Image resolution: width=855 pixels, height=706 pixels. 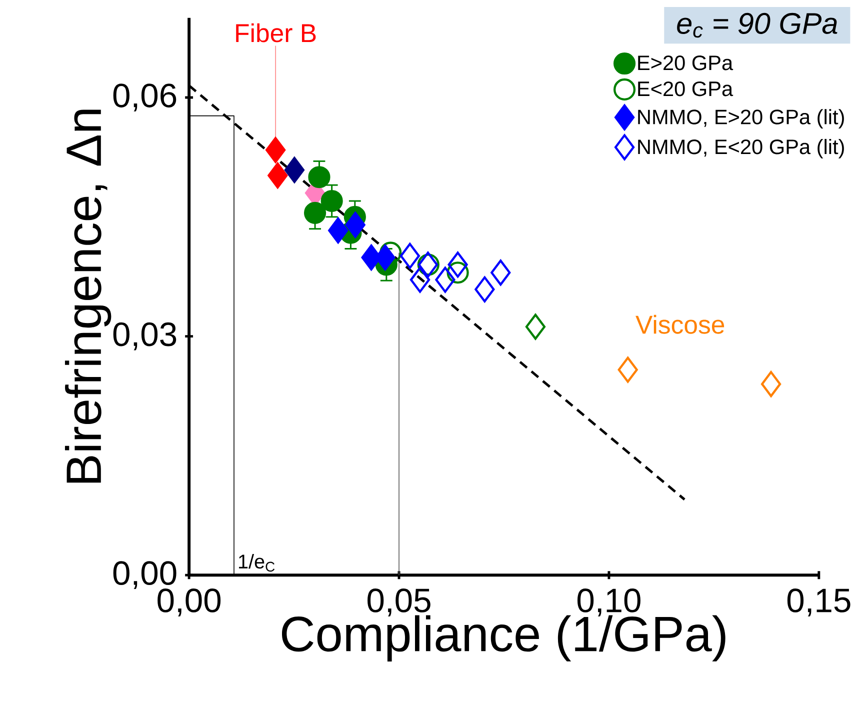 What do you see at coordinates (88, 295) in the screenshot?
I see `y-axis-title: Birefringence, Δn` at bounding box center [88, 295].